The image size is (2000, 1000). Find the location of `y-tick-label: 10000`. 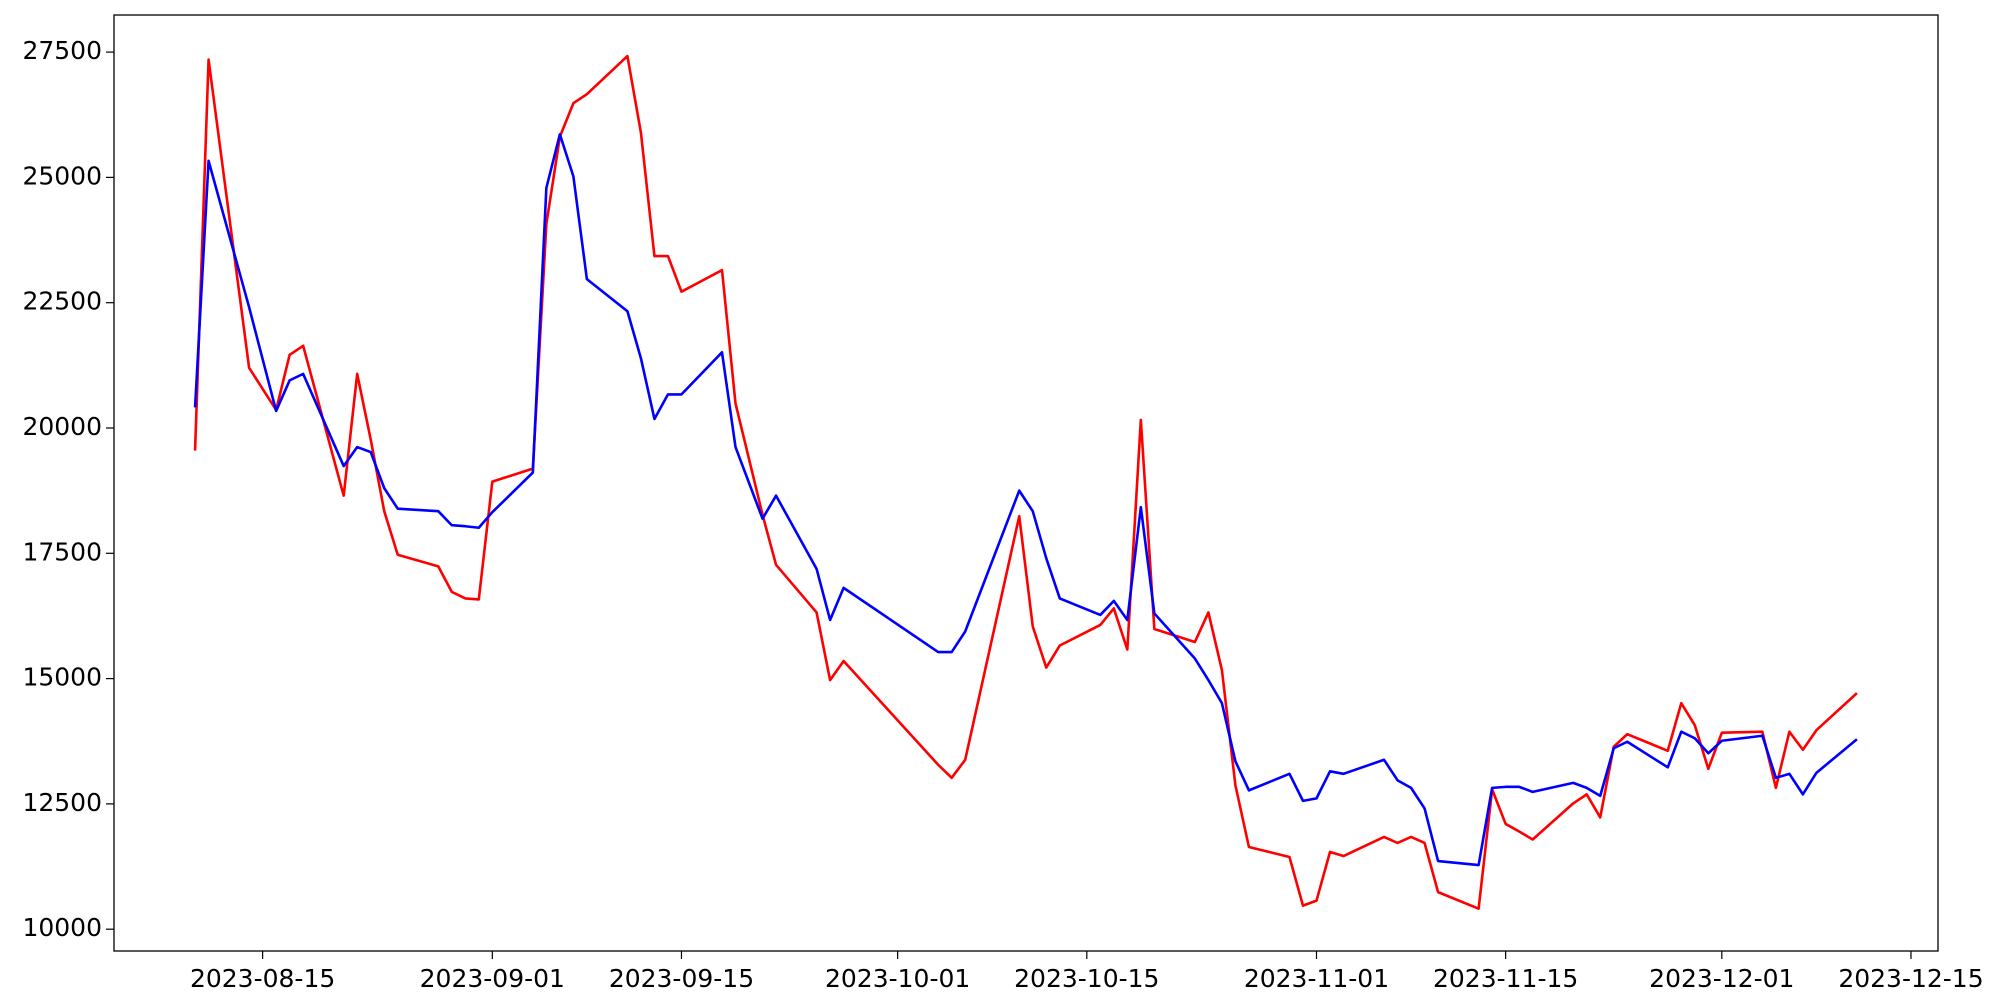

y-tick-label: 10000 is located at coordinates (62, 927).